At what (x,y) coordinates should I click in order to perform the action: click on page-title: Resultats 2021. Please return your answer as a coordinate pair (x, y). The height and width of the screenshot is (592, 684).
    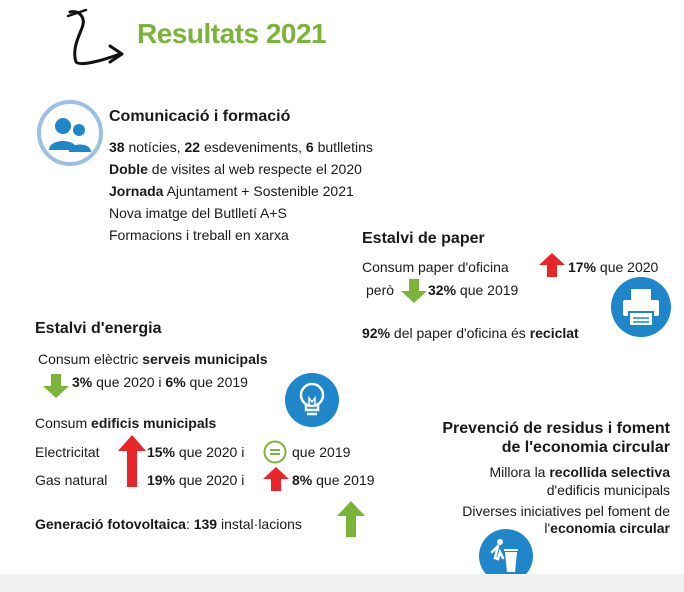
    Looking at the image, I should click on (232, 33).